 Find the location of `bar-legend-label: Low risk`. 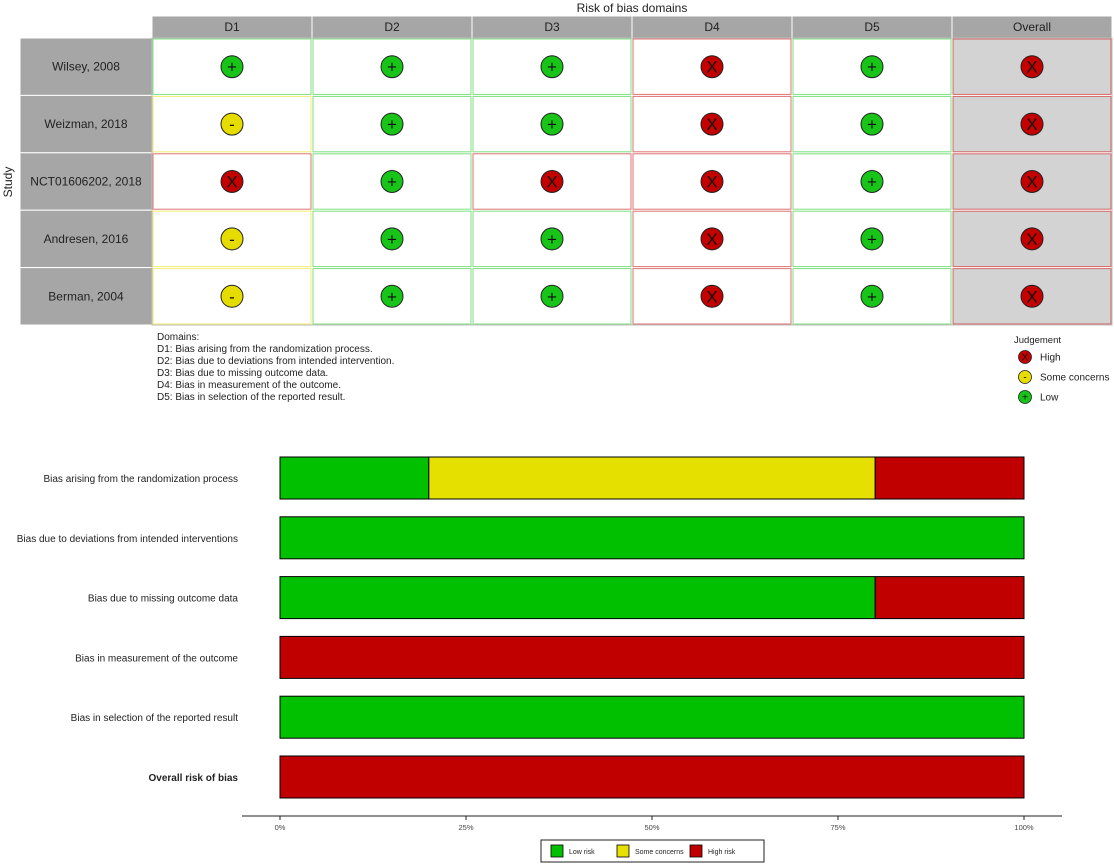

bar-legend-label: Low risk is located at coordinates (582, 852).